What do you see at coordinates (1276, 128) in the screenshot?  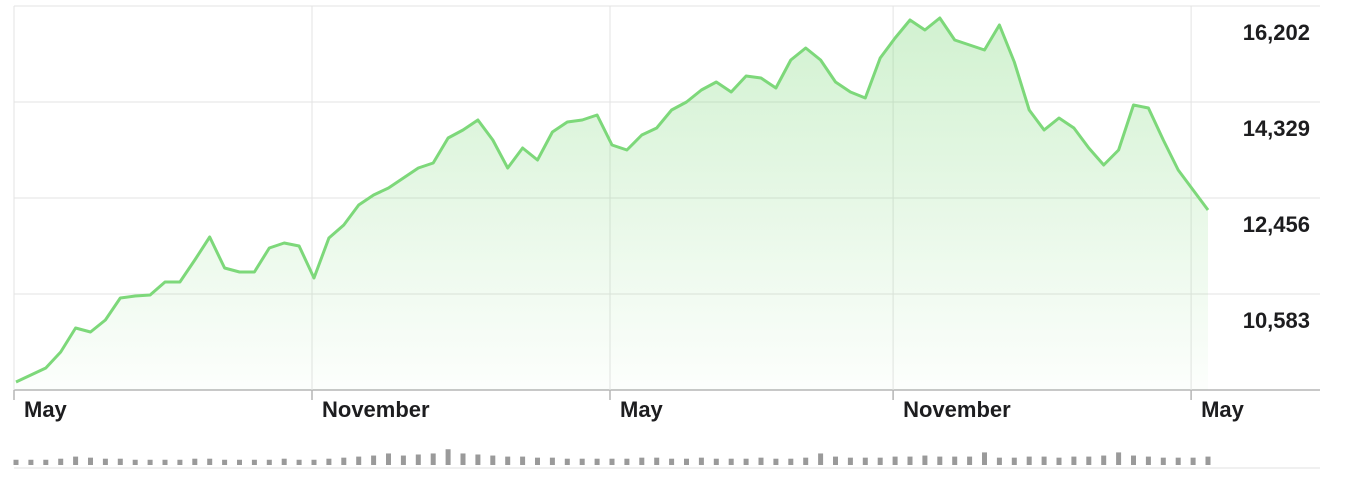 I see `y-tick-label: 14,329` at bounding box center [1276, 128].